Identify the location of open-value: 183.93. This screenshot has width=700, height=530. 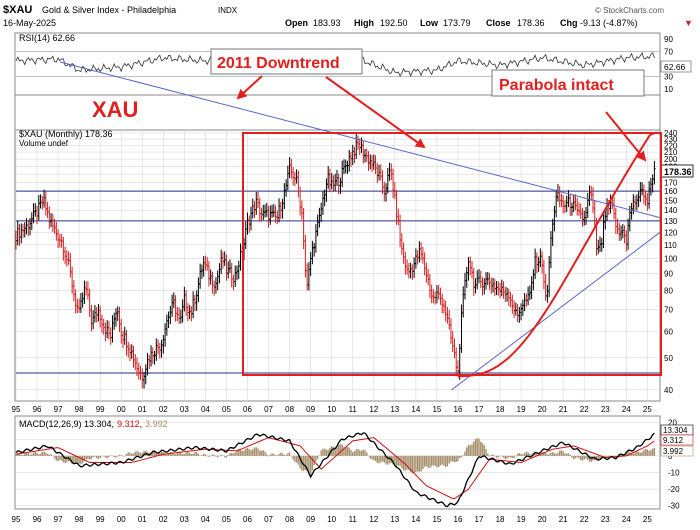
(327, 23).